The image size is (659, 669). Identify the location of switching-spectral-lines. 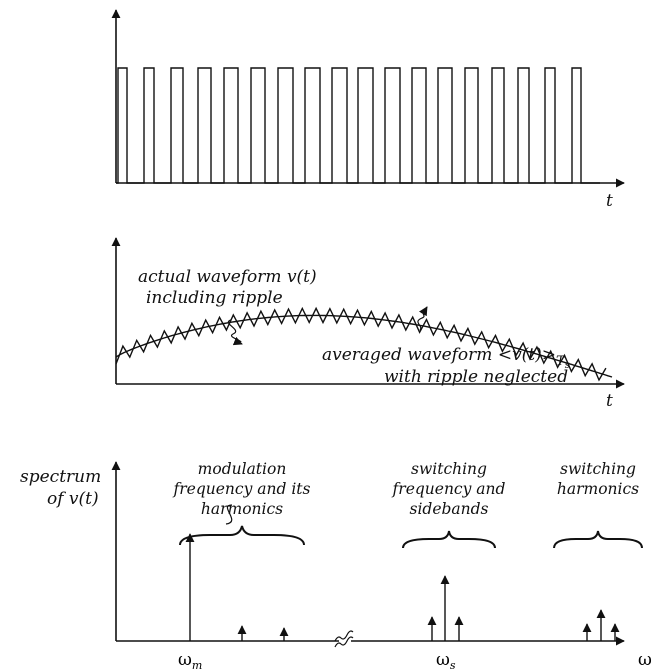
(445, 608).